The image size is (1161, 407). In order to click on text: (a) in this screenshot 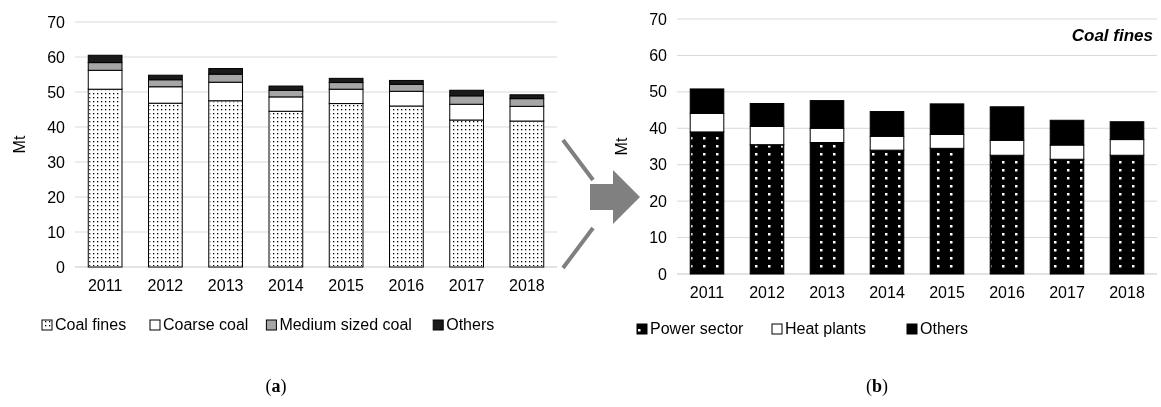, I will do `click(276, 386)`.